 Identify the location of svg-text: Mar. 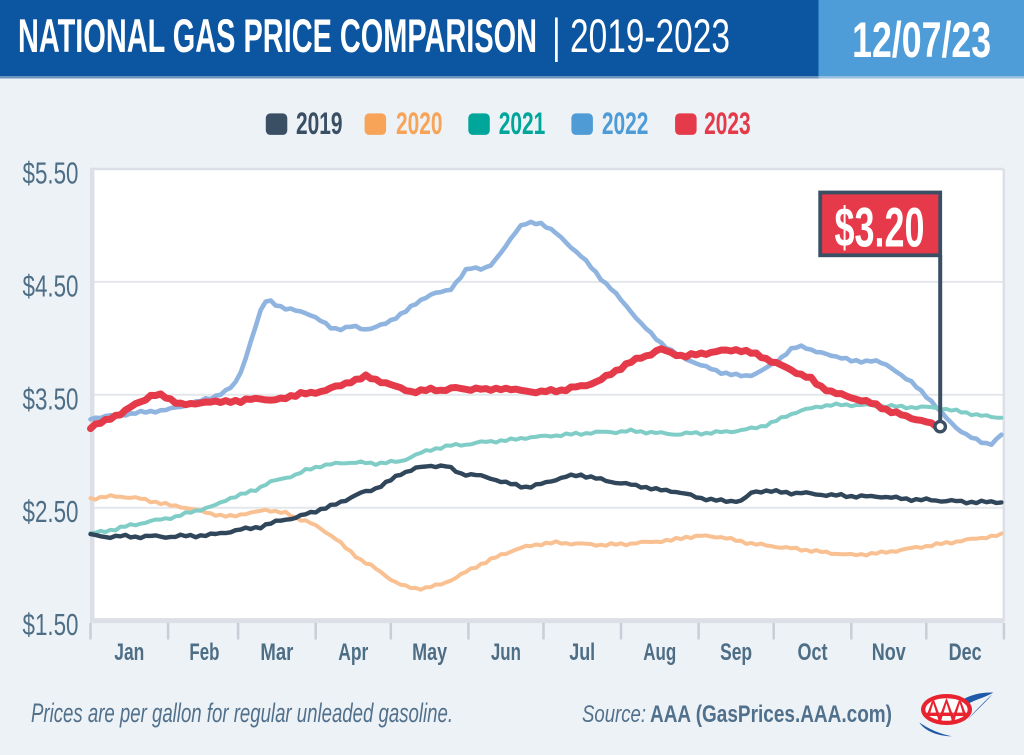
(276, 652).